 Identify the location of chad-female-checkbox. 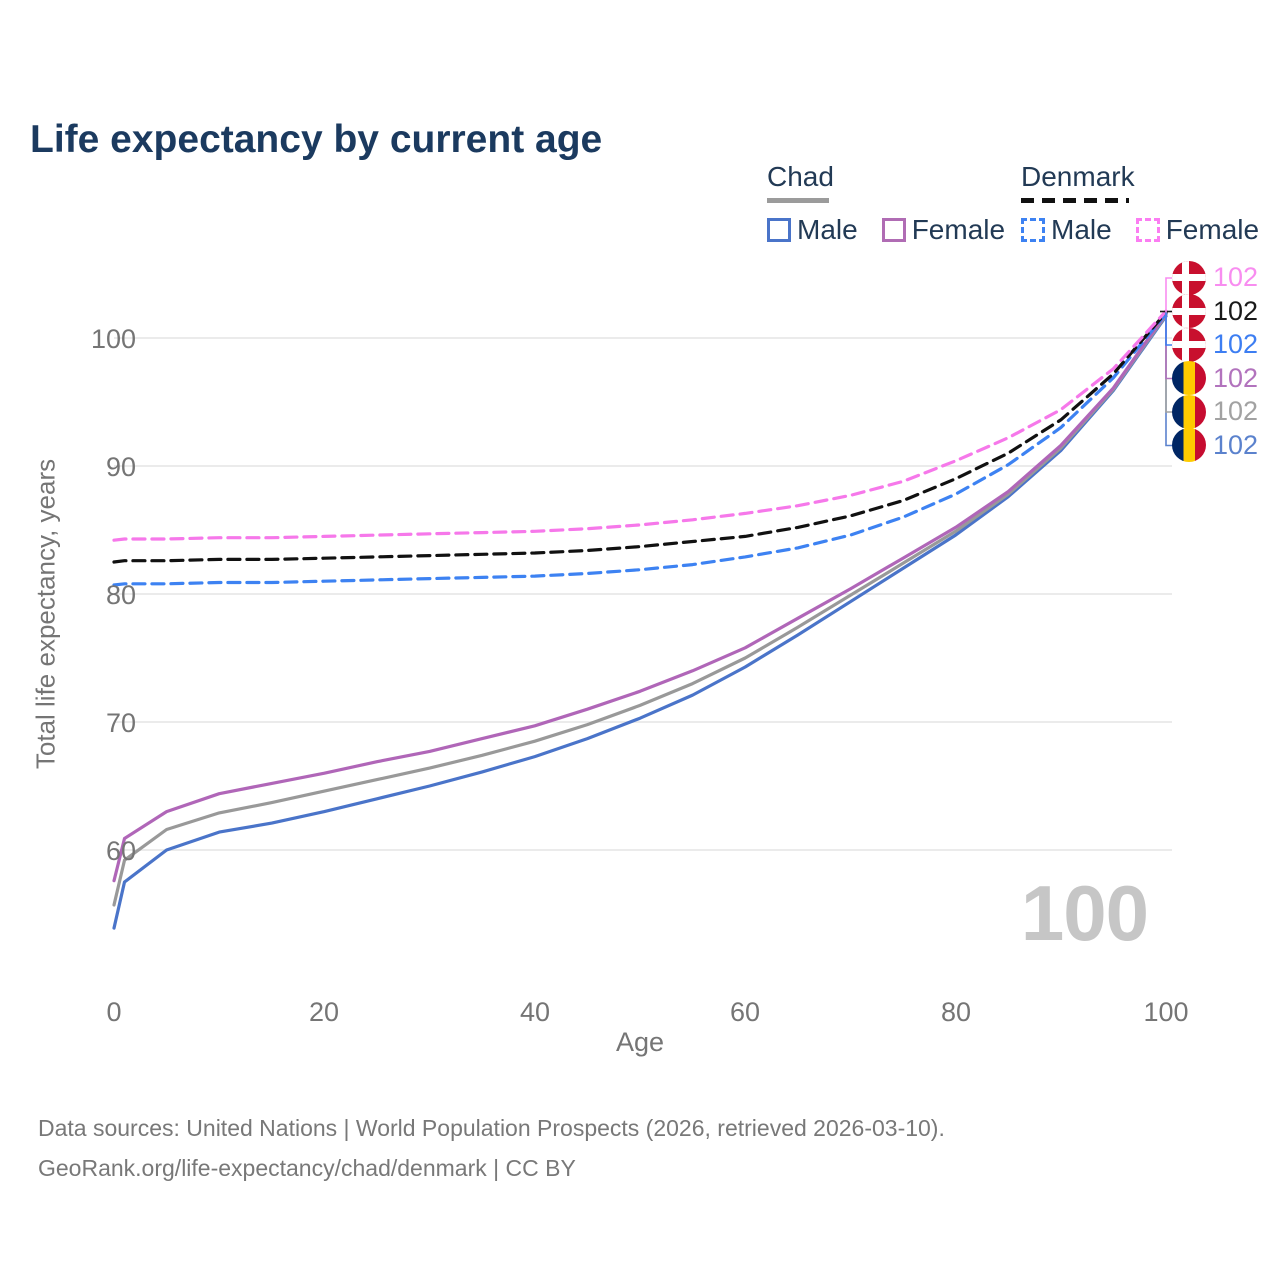
(893, 230).